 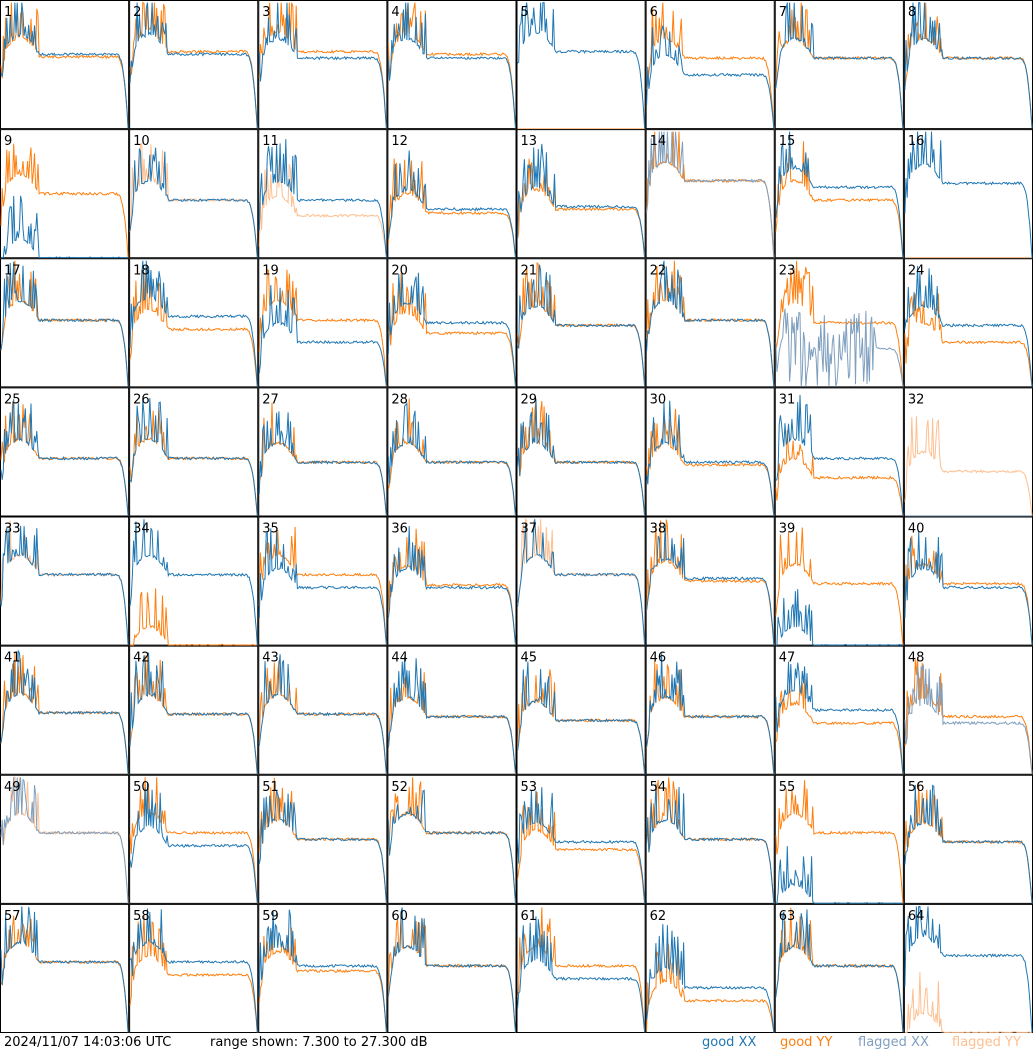 I want to click on antenna-panel: 60, so click(x=452, y=968).